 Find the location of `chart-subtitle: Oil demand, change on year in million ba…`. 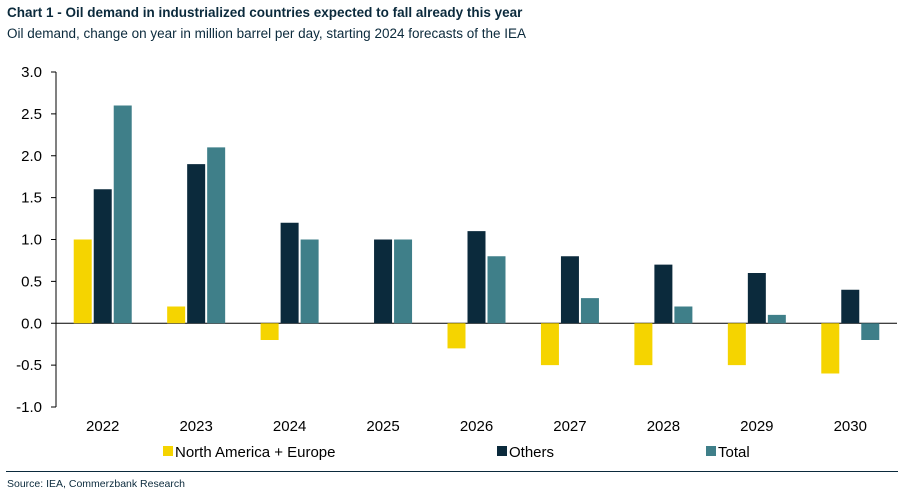

chart-subtitle: Oil demand, change on year in million ba… is located at coordinates (267, 33).